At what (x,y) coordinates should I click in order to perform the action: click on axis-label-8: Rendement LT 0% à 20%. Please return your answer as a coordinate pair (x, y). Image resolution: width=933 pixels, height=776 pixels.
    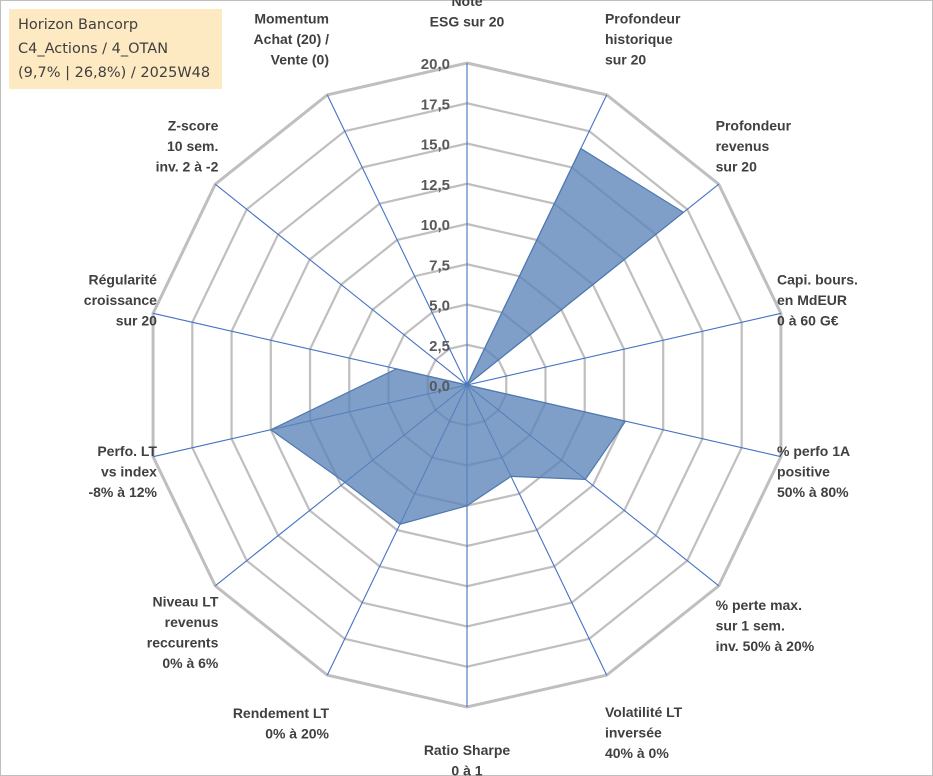
    Looking at the image, I should click on (281, 723).